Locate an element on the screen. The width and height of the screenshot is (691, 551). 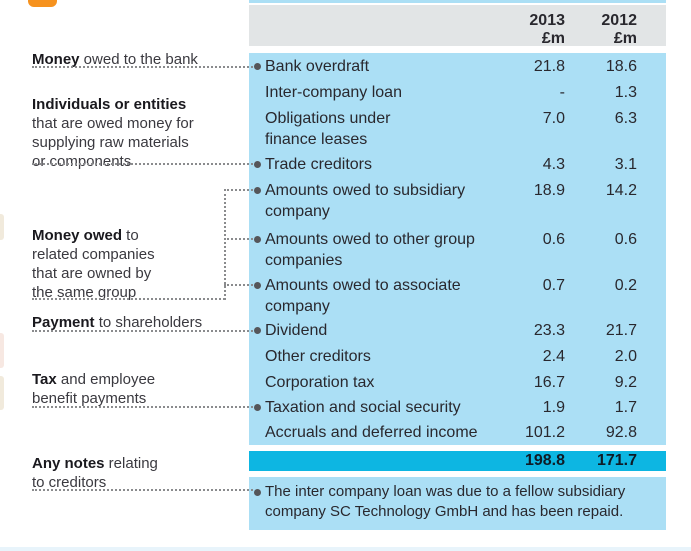
annotation-line: that are owed money for is located at coordinates (113, 123).